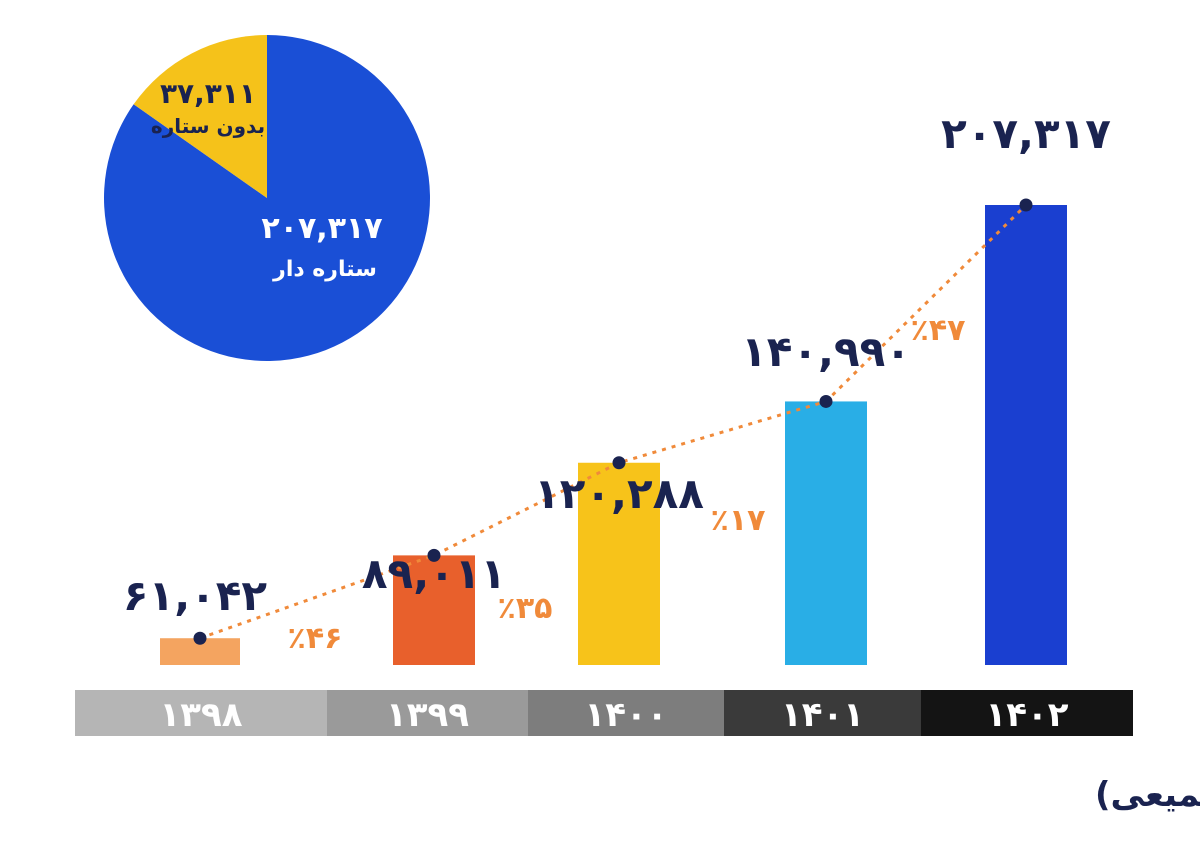 The image size is (1200, 862). What do you see at coordinates (938, 330) in the screenshot?
I see `growth-label: ٪۴۷` at bounding box center [938, 330].